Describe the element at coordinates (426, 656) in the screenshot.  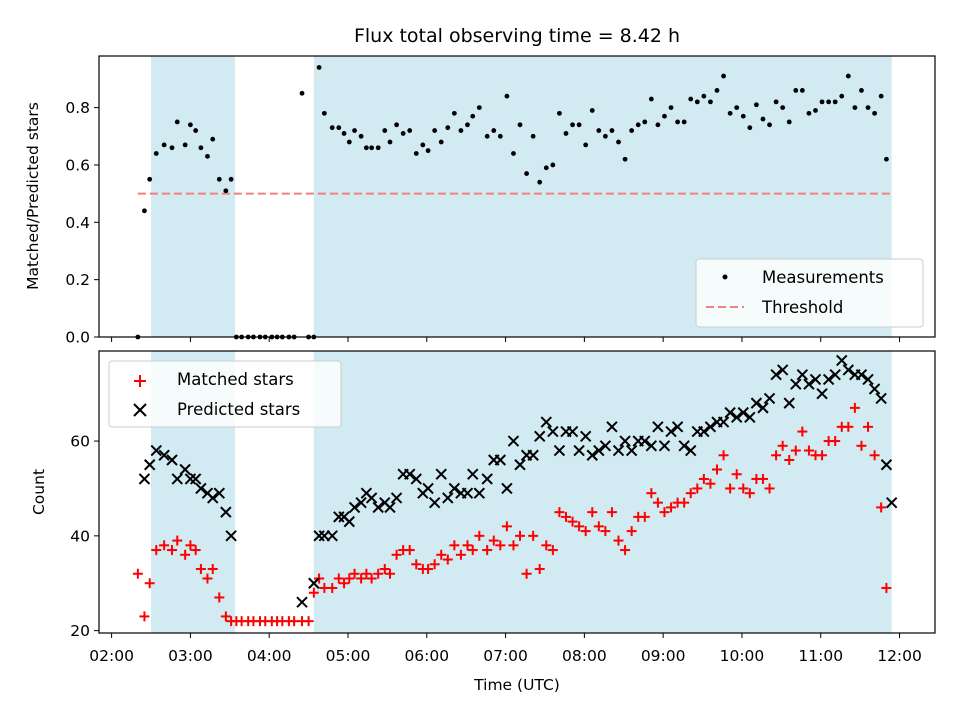
I see `x-tick-label: 06:00` at that location.